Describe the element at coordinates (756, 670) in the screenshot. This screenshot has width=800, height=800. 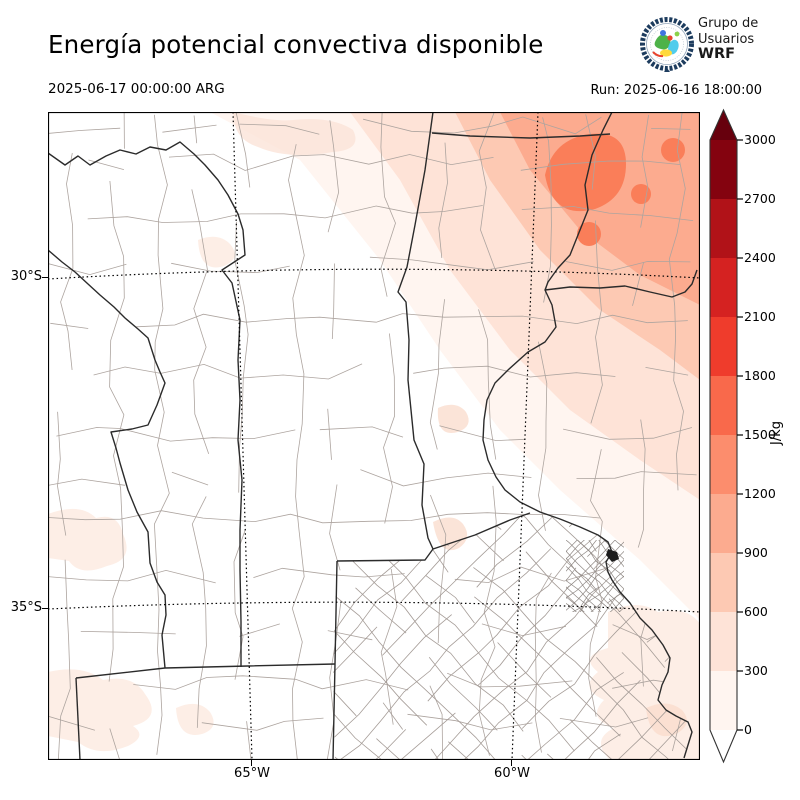
I see `colorbar-tick-label: 300` at that location.